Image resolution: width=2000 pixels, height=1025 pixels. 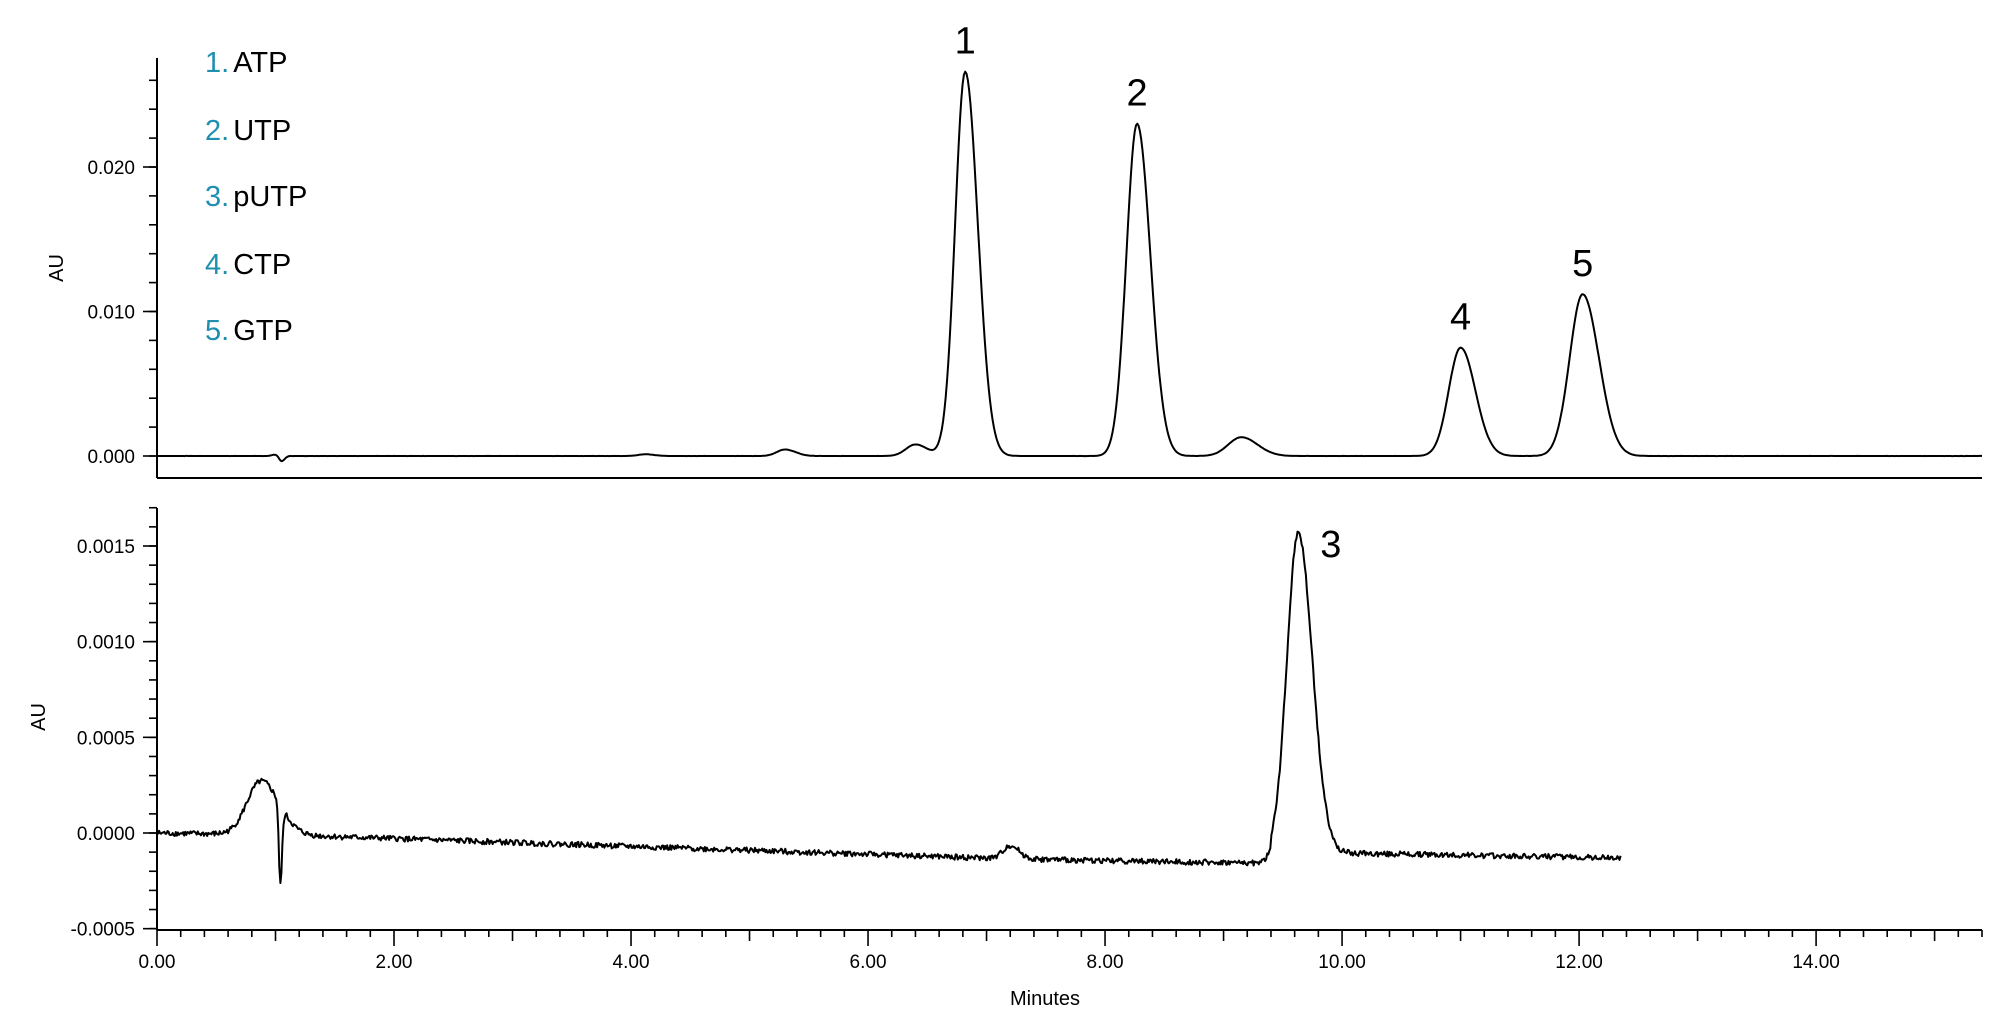 I want to click on legend-item-2: 2. UTP, so click(x=248, y=131).